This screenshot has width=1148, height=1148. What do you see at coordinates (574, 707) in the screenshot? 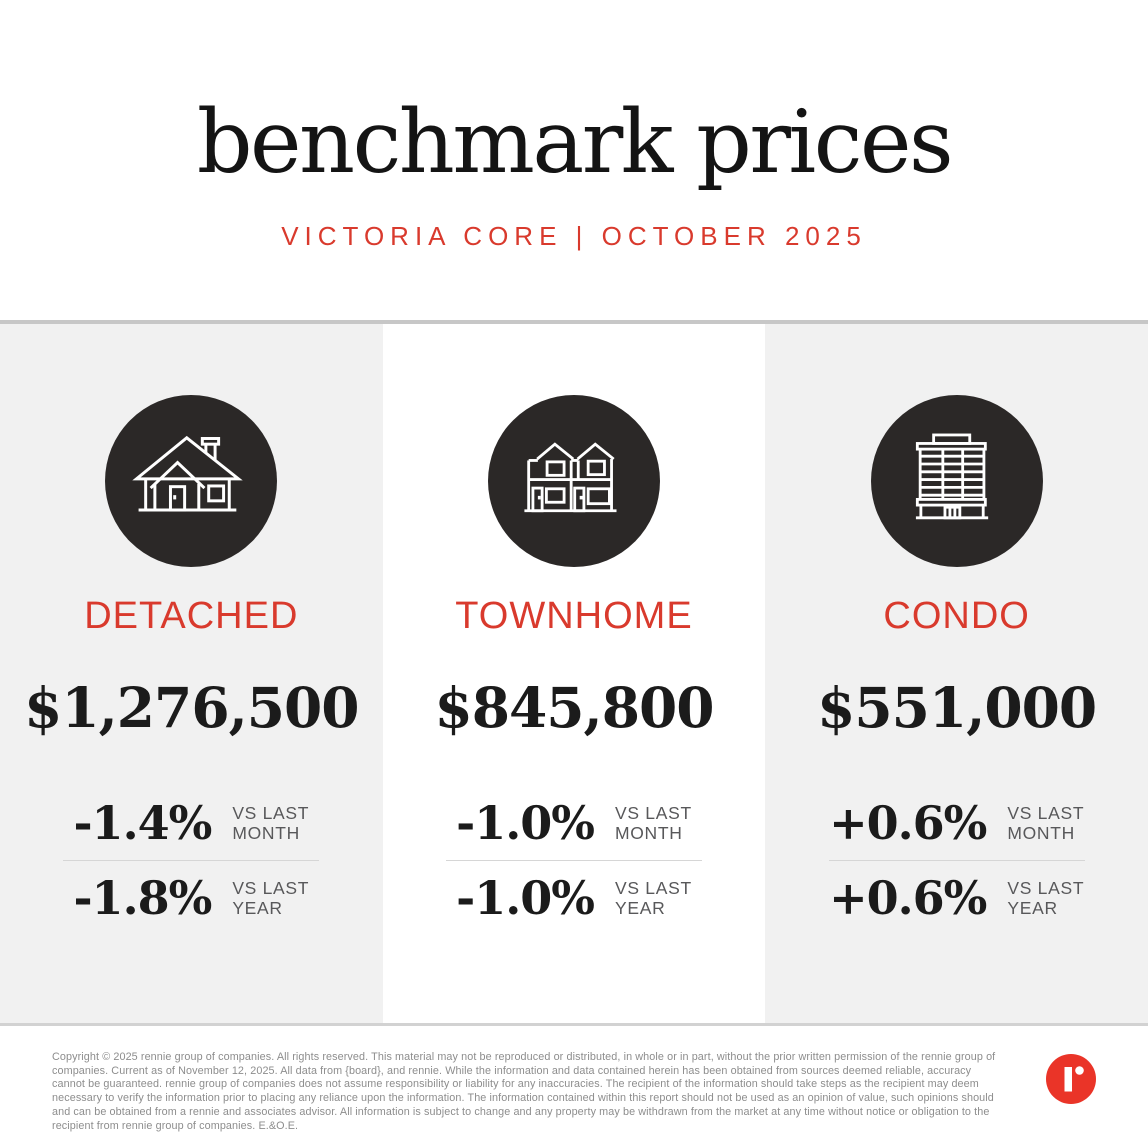
I see `benchmark-price-townhome: $845,800` at bounding box center [574, 707].